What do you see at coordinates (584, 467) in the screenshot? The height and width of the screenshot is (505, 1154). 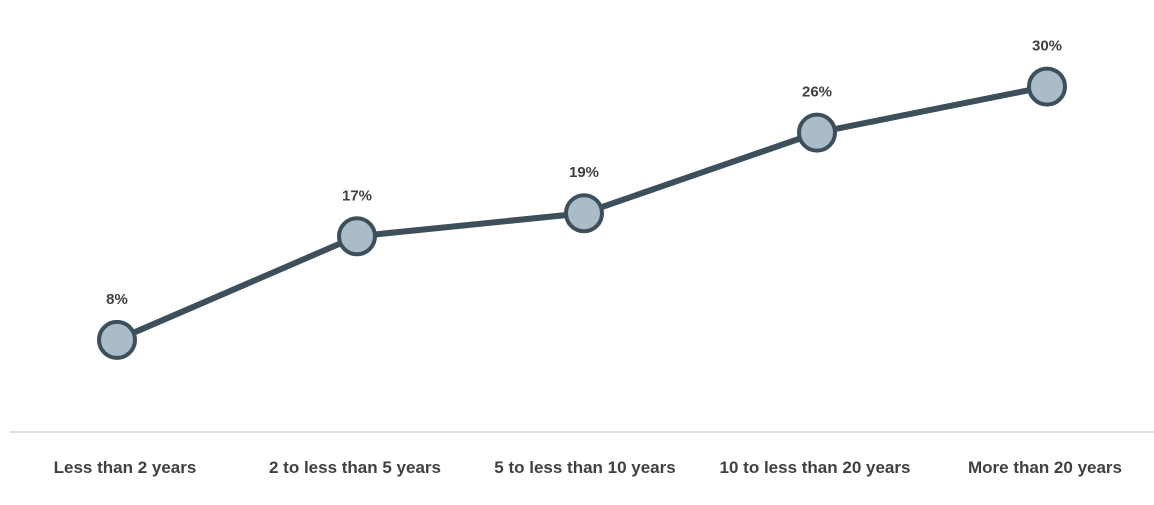 I see `x-tick-label: 5 to less than 10 years` at bounding box center [584, 467].